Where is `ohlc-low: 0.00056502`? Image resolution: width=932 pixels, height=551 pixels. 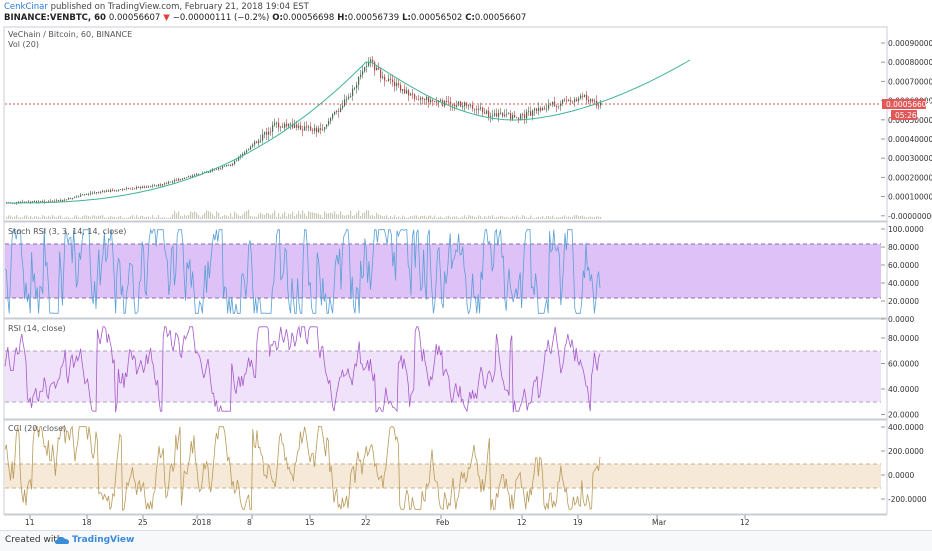 ohlc-low: 0.00056502 is located at coordinates (436, 18).